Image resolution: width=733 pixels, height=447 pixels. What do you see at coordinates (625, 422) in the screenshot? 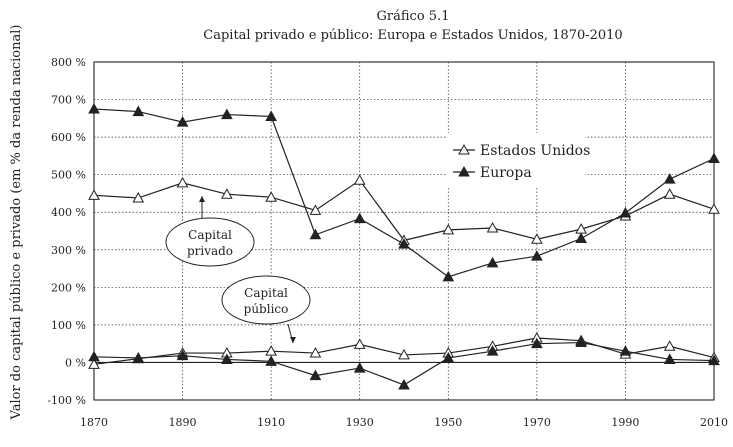
I see `x-tick-label: 1990` at bounding box center [625, 422].